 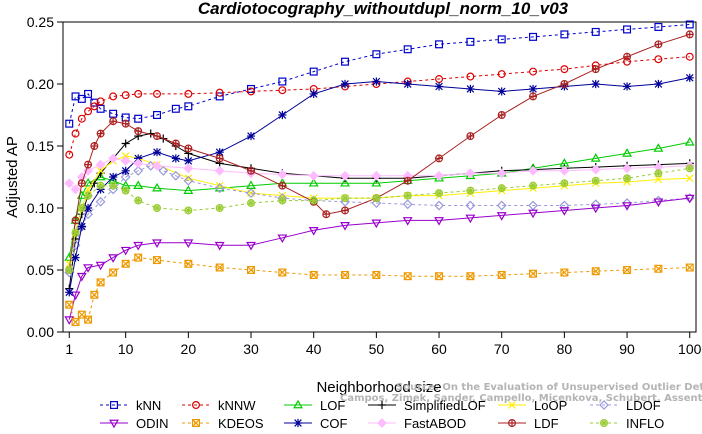 What do you see at coordinates (546, 423) in the screenshot?
I see `legend-label-ldf: LDF` at bounding box center [546, 423].